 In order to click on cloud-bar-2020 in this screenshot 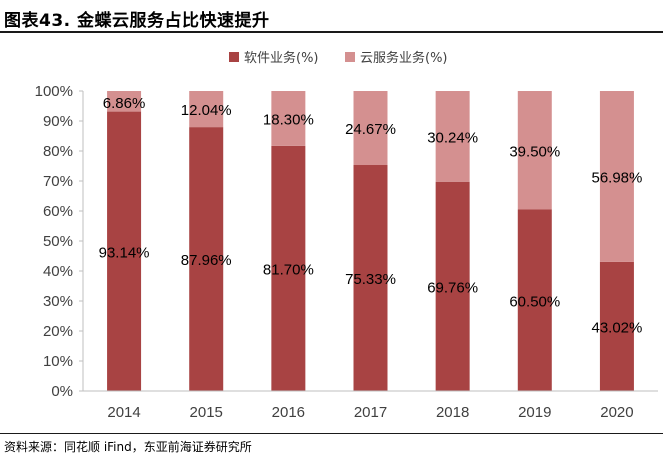, I will do `click(616, 176)`.